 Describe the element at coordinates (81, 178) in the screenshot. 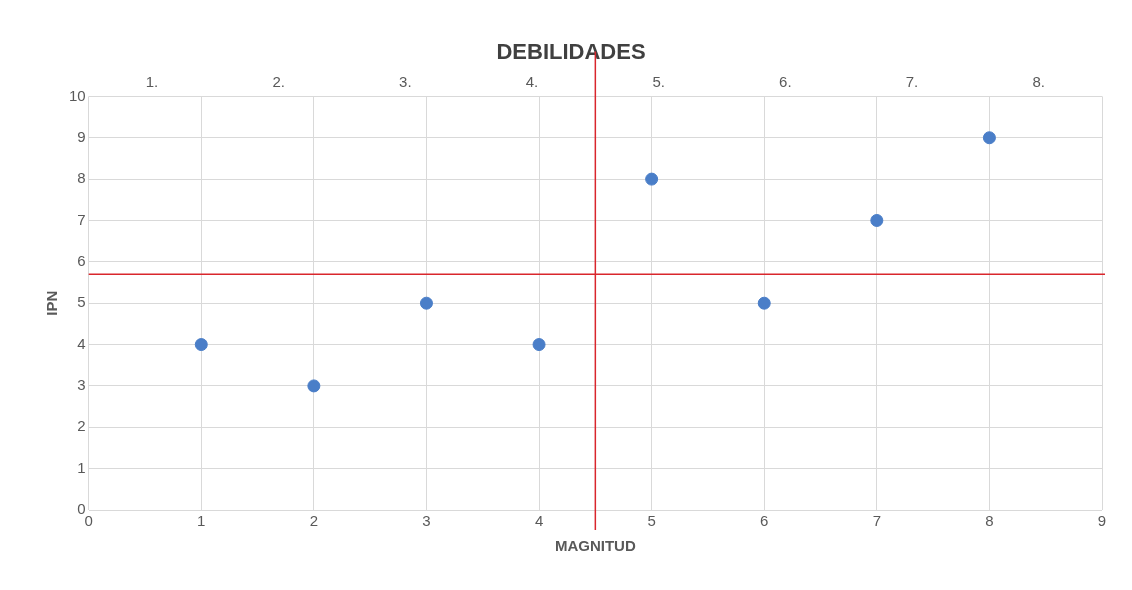

I see `y-tick-label: 8` at that location.